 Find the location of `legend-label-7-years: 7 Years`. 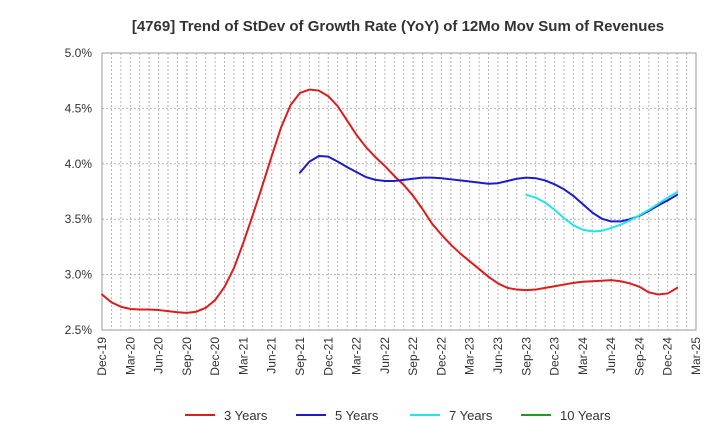

legend-label-7-years: 7 Years is located at coordinates (471, 415).